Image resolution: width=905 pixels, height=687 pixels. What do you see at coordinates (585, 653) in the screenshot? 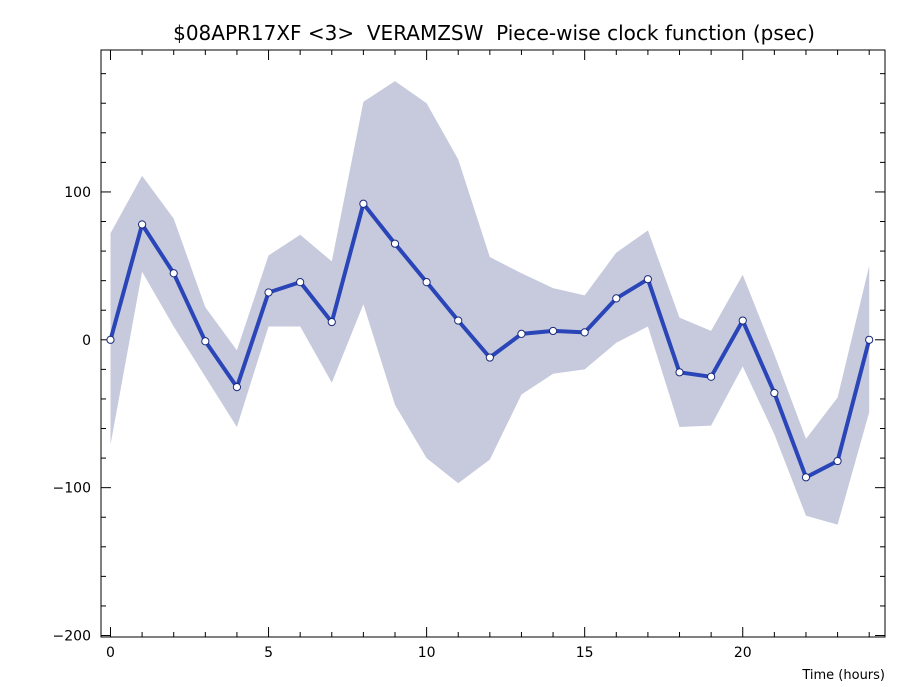
I see `x-tick-label: 15` at bounding box center [585, 653].